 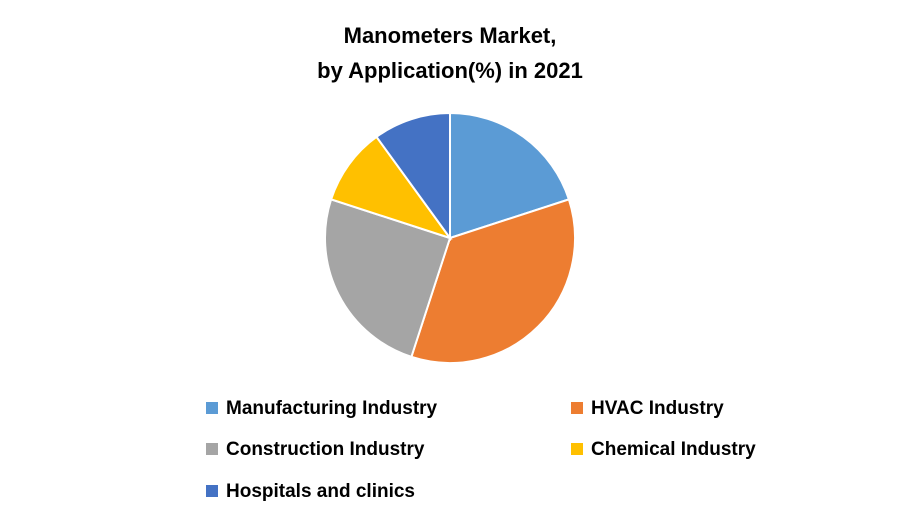 I want to click on chart-title: Manometers Market,, so click(x=450, y=35).